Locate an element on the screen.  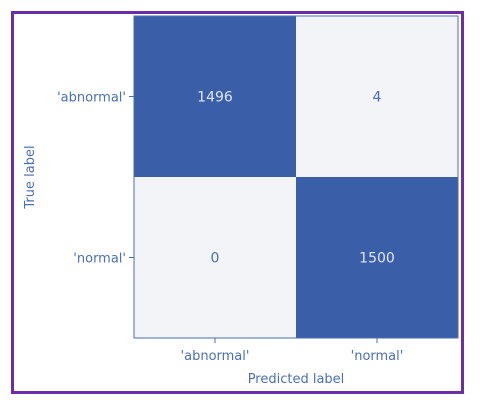
y-tick-label: 'normal' is located at coordinates (99, 259).